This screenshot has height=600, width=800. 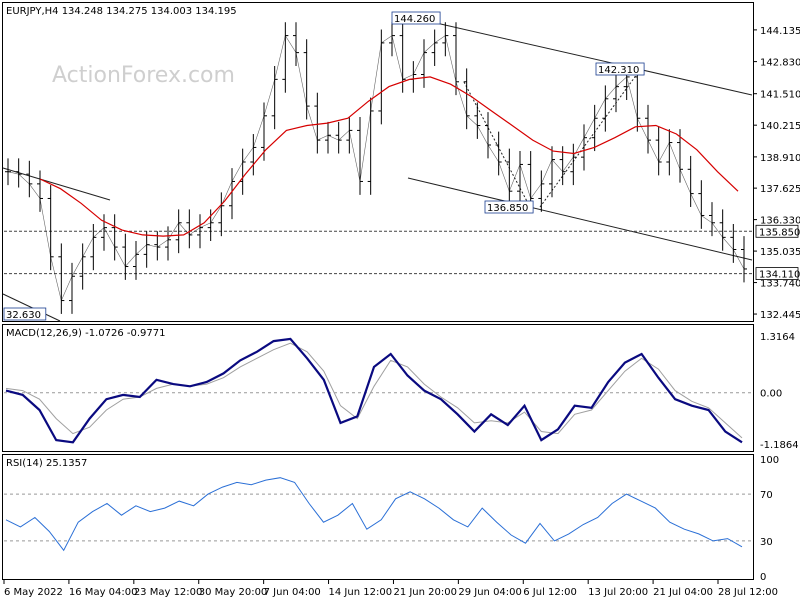 I want to click on x-tick-label: 14 Jun 12:00, so click(x=361, y=592).